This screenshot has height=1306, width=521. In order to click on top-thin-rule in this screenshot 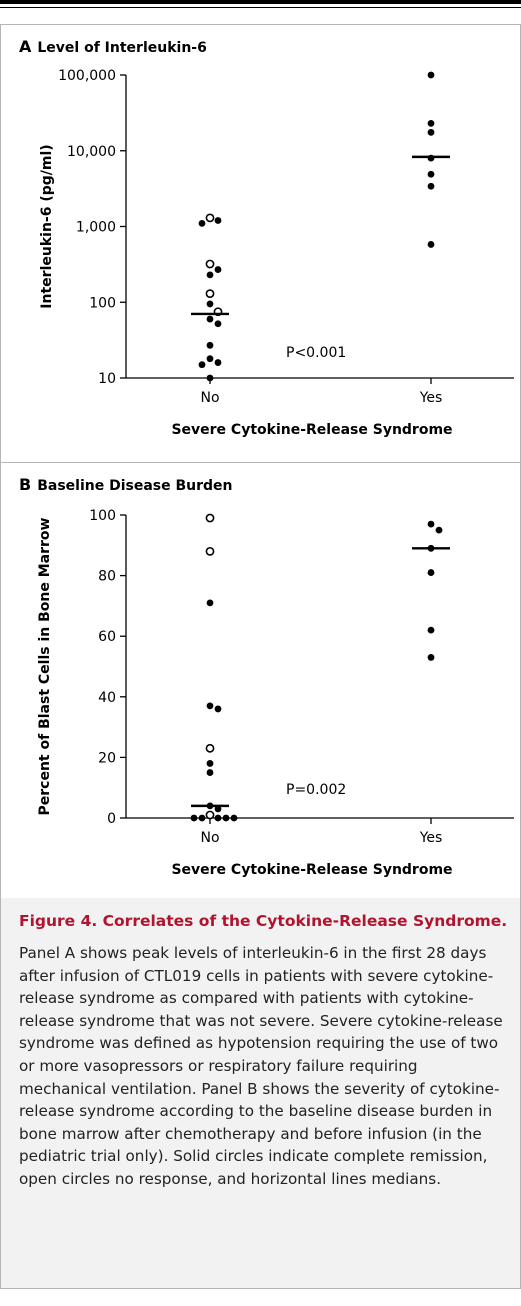, I will do `click(260, 7)`.